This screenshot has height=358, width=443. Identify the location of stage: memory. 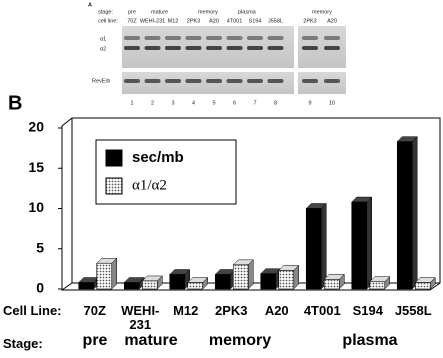
(240, 340).